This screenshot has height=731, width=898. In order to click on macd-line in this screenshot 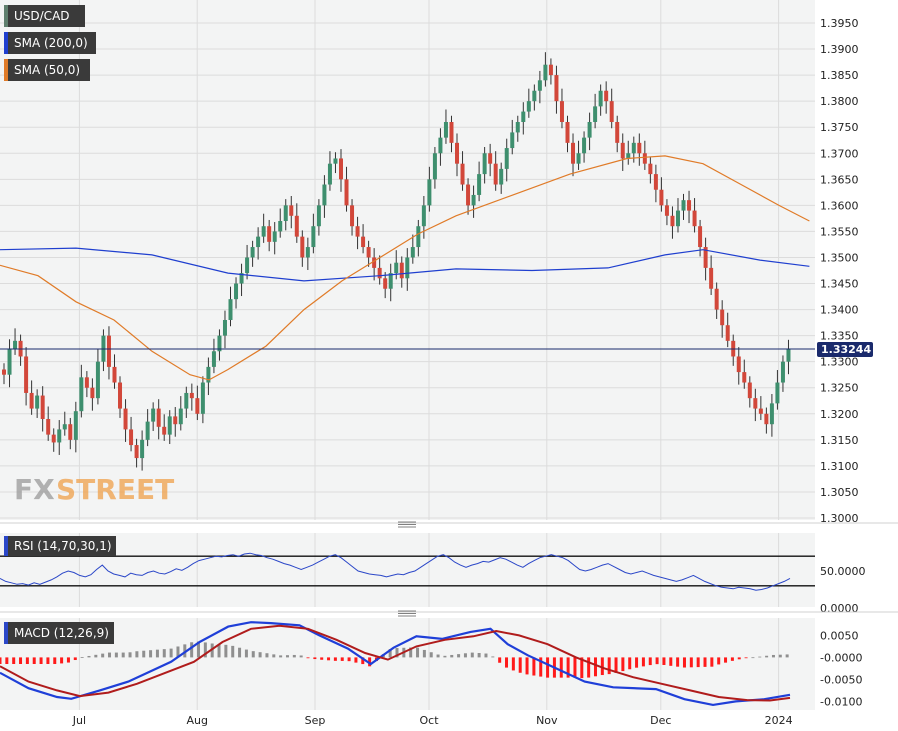, I will do `click(395, 664)`.